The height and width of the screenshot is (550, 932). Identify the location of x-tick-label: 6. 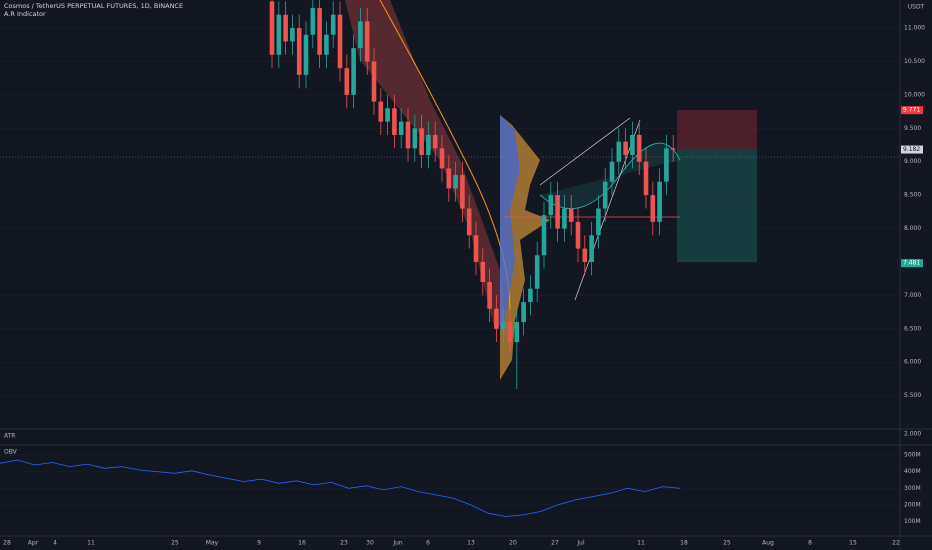
(428, 543).